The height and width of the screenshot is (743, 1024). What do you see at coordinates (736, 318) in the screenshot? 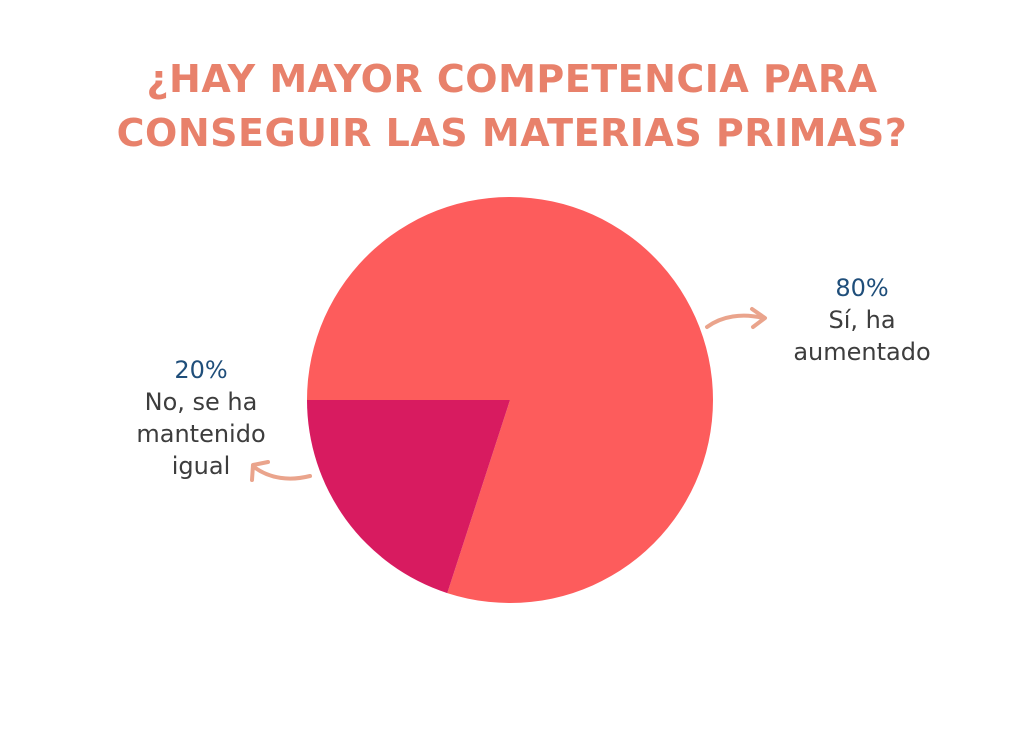
I see `arrow-right-icon` at bounding box center [736, 318].